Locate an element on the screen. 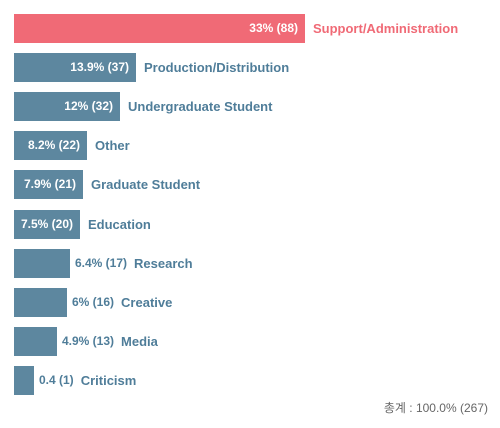 The width and height of the screenshot is (500, 428). bar-value-label: 7.9% (21) is located at coordinates (49, 184).